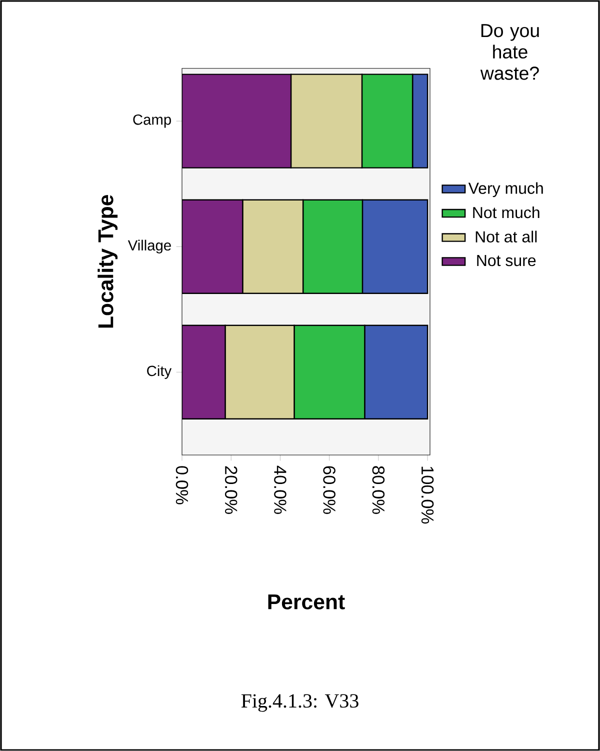 The image size is (600, 751). I want to click on y-tick-label: Village, so click(149, 247).